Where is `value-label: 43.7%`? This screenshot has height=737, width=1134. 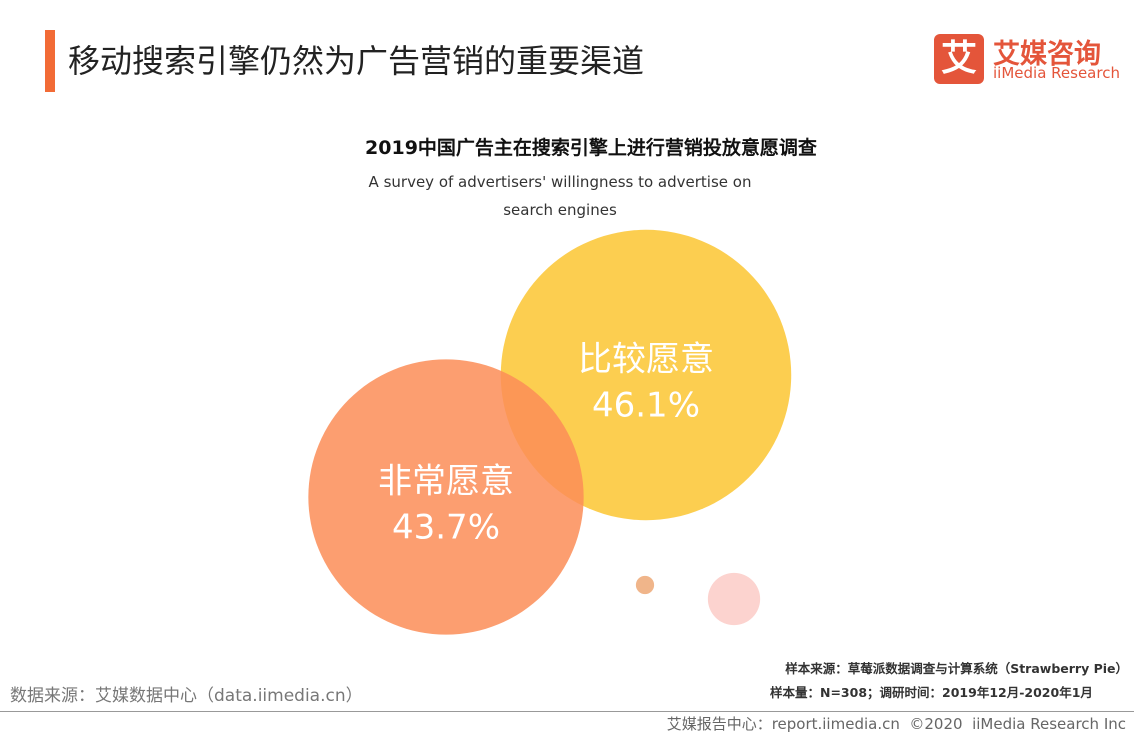 value-label: 43.7% is located at coordinates (446, 528).